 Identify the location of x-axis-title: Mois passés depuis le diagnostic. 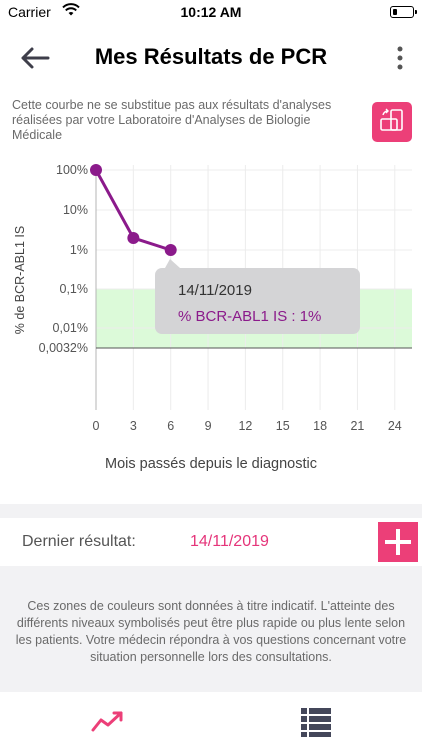
(211, 464).